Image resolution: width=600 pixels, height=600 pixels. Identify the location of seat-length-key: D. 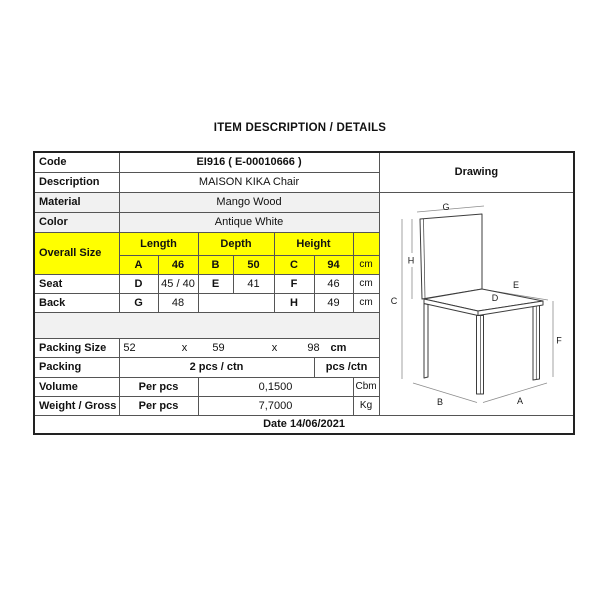
(138, 283).